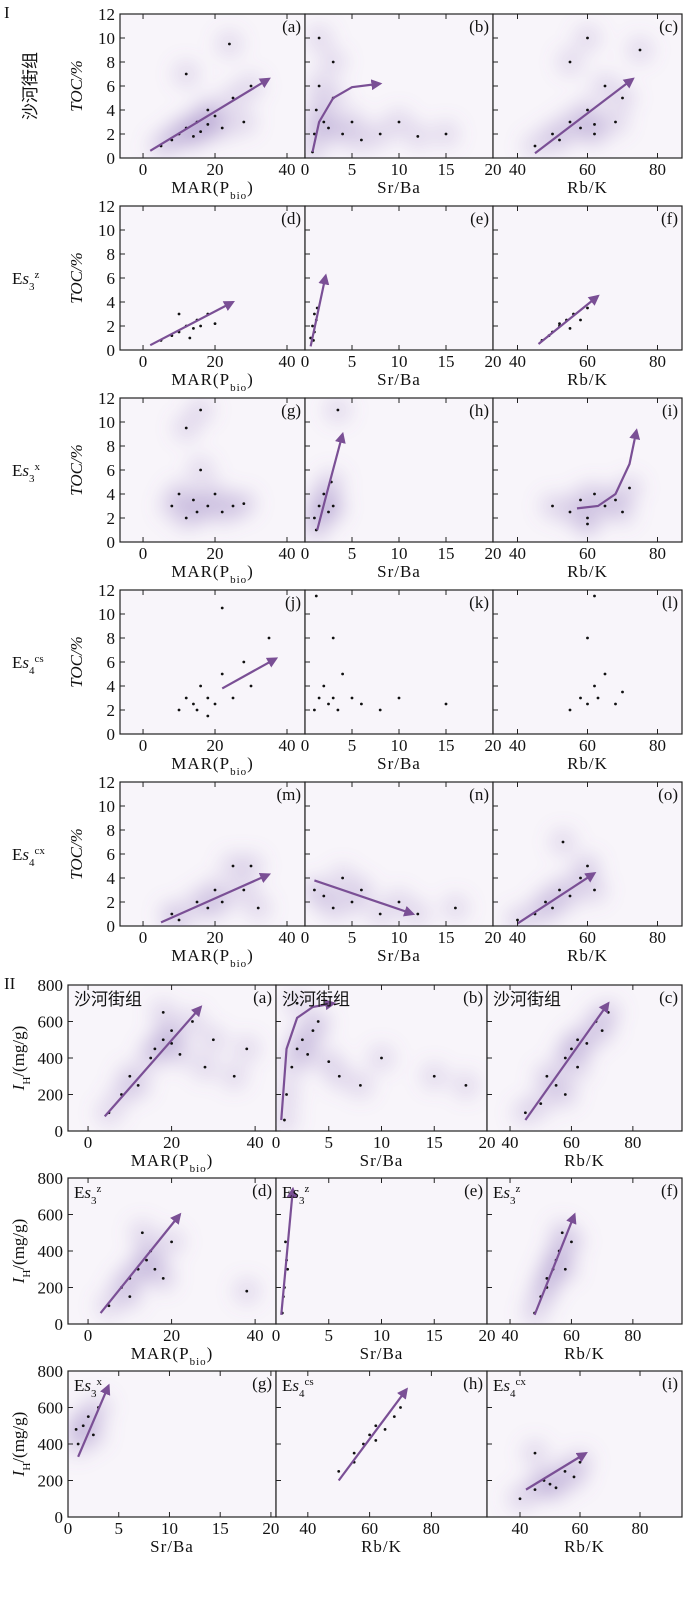  What do you see at coordinates (76, 662) in the screenshot?
I see `y-axis-label: TOC/%` at bounding box center [76, 662].